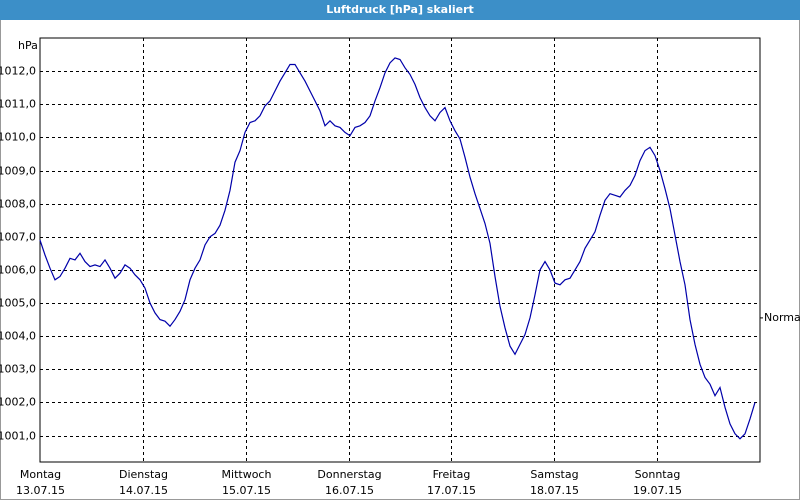  I want to click on x-tick-day: Dienstag, so click(143, 474).